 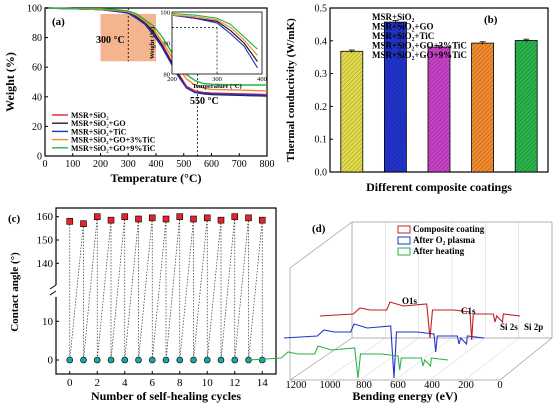 What do you see at coordinates (37, 127) in the screenshot?
I see `y-tick-label-1: 20` at bounding box center [37, 127].